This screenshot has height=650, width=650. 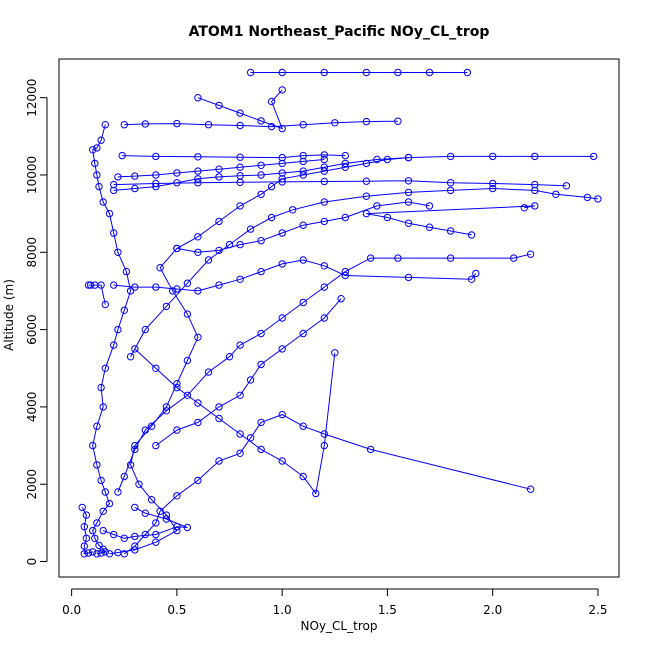 I want to click on y-tick-label: 6000, so click(x=32, y=329).